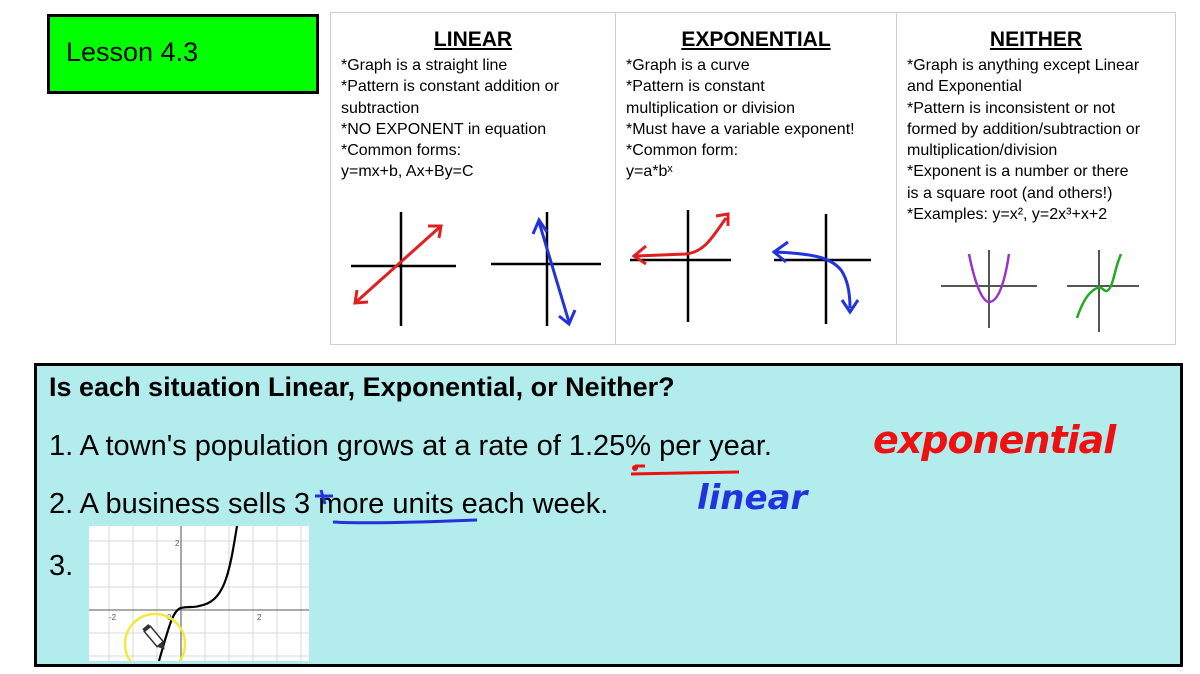 Image resolution: width=1200 pixels, height=674 pixels. Describe the element at coordinates (964, 87) in the screenshot. I see `neither-line: and Exponential` at that location.